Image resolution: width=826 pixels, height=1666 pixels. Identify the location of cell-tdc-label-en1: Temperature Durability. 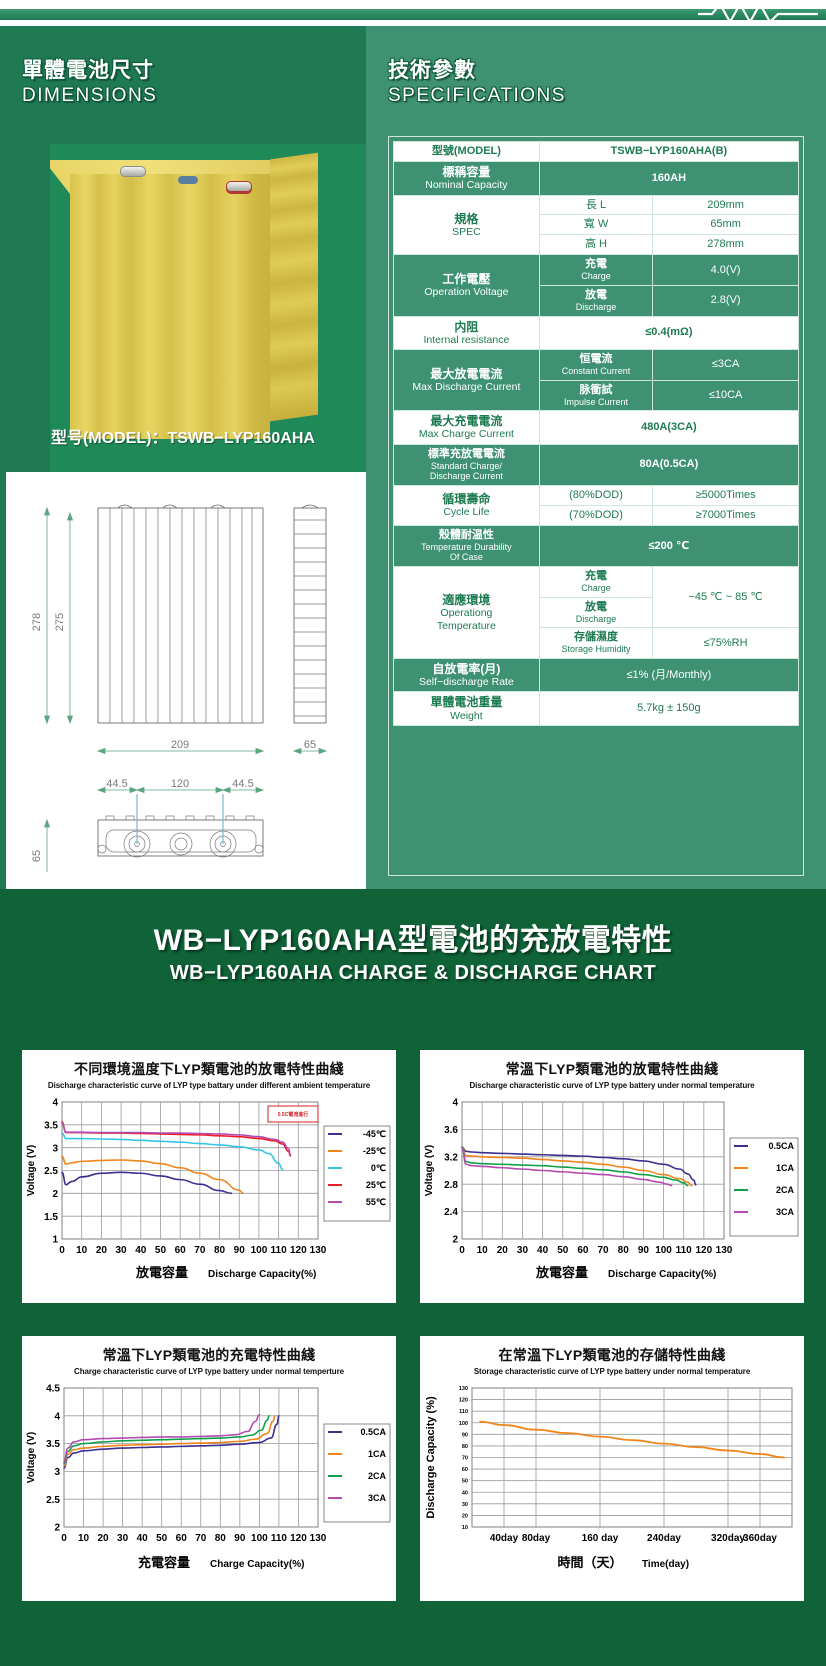
(466, 546).